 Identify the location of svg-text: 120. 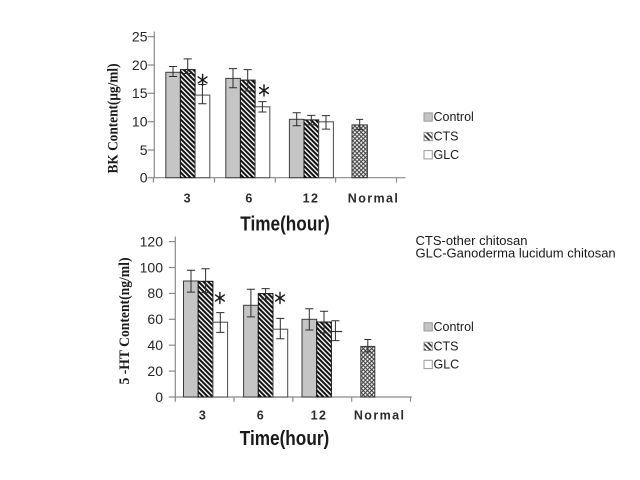
(152, 241).